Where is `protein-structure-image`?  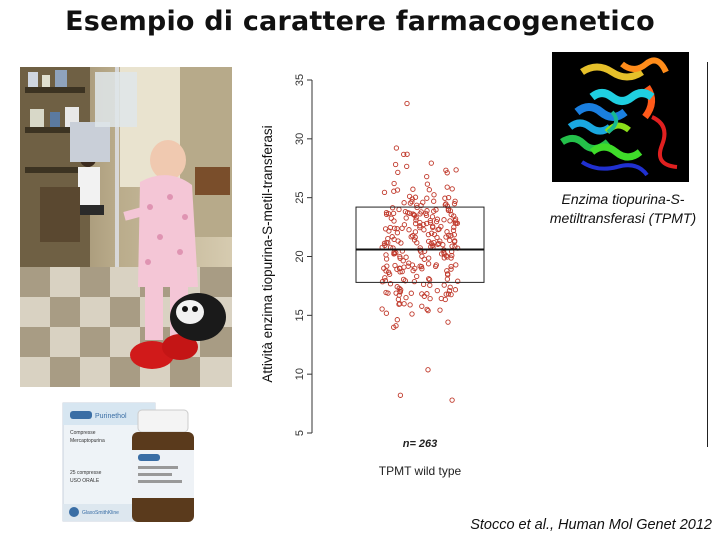 protein-structure-image is located at coordinates (620, 117).